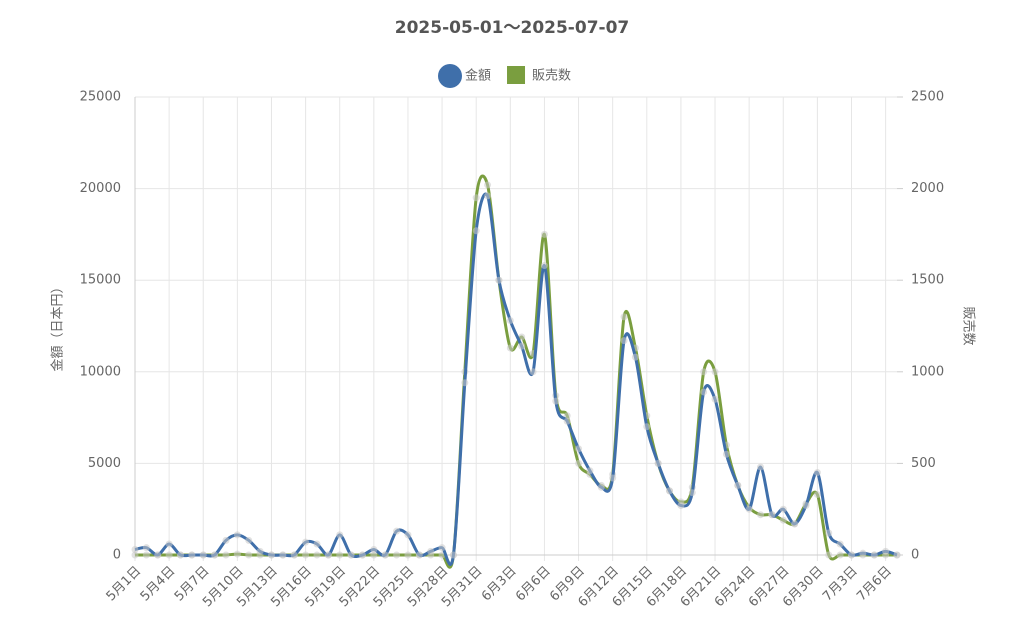  What do you see at coordinates (927, 280) in the screenshot?
I see `y2-tick-label: 1500` at bounding box center [927, 280].